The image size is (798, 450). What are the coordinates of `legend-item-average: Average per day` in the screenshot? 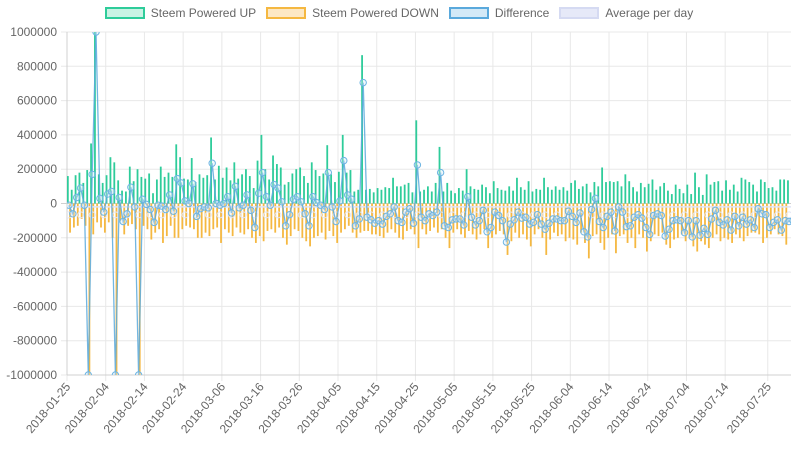 It's located at (626, 13).